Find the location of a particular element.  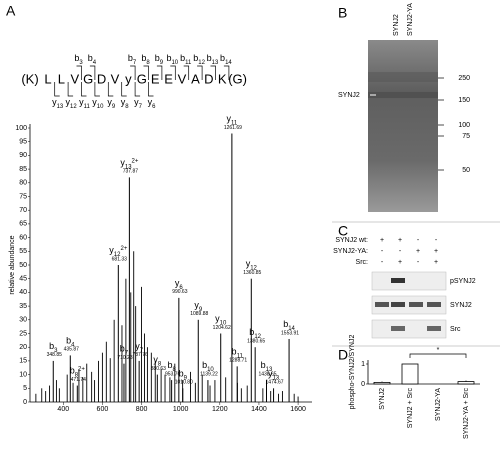

lane-label: SYNJ2 is located at coordinates (396, 25).